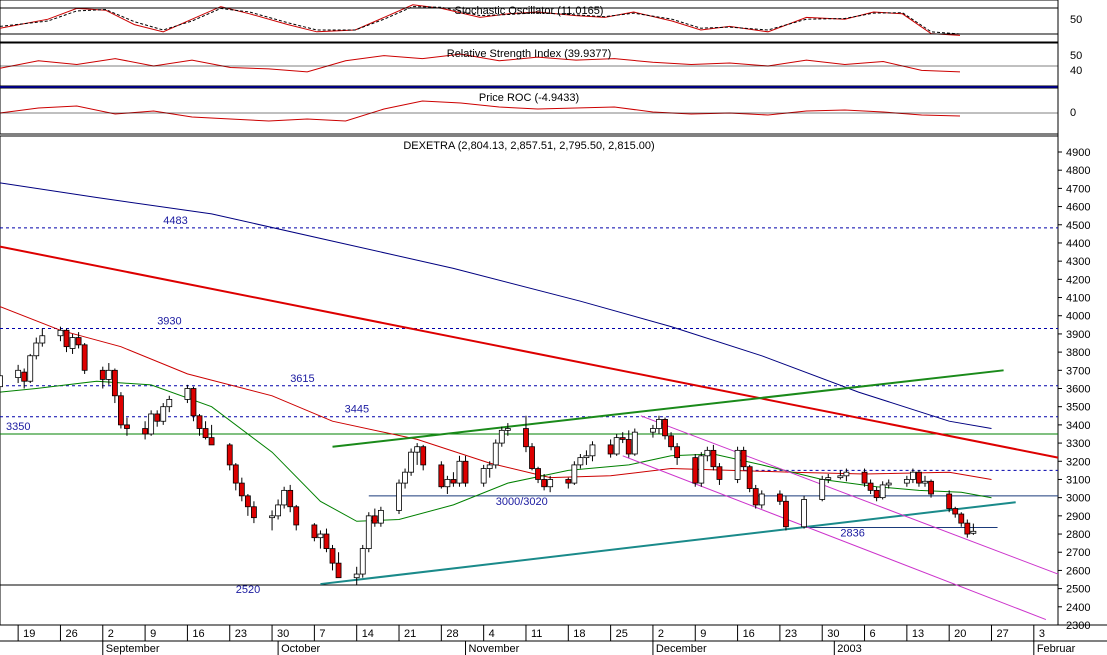  I want to click on y-tick-label: 3500, so click(1078, 408).